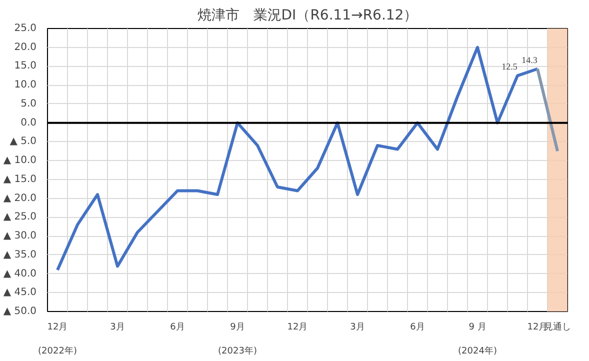 This screenshot has height=361, width=589. What do you see at coordinates (20, 160) in the screenshot?
I see `y-tick-label: ▲ 10.0` at bounding box center [20, 160].